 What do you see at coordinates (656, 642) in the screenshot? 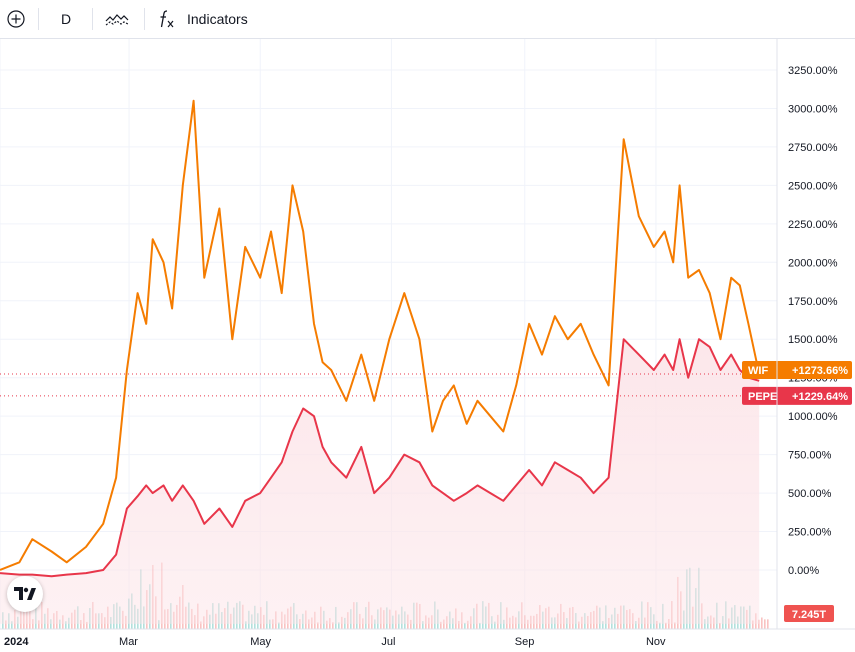
I see `x-tick-label: Nov` at bounding box center [656, 642].